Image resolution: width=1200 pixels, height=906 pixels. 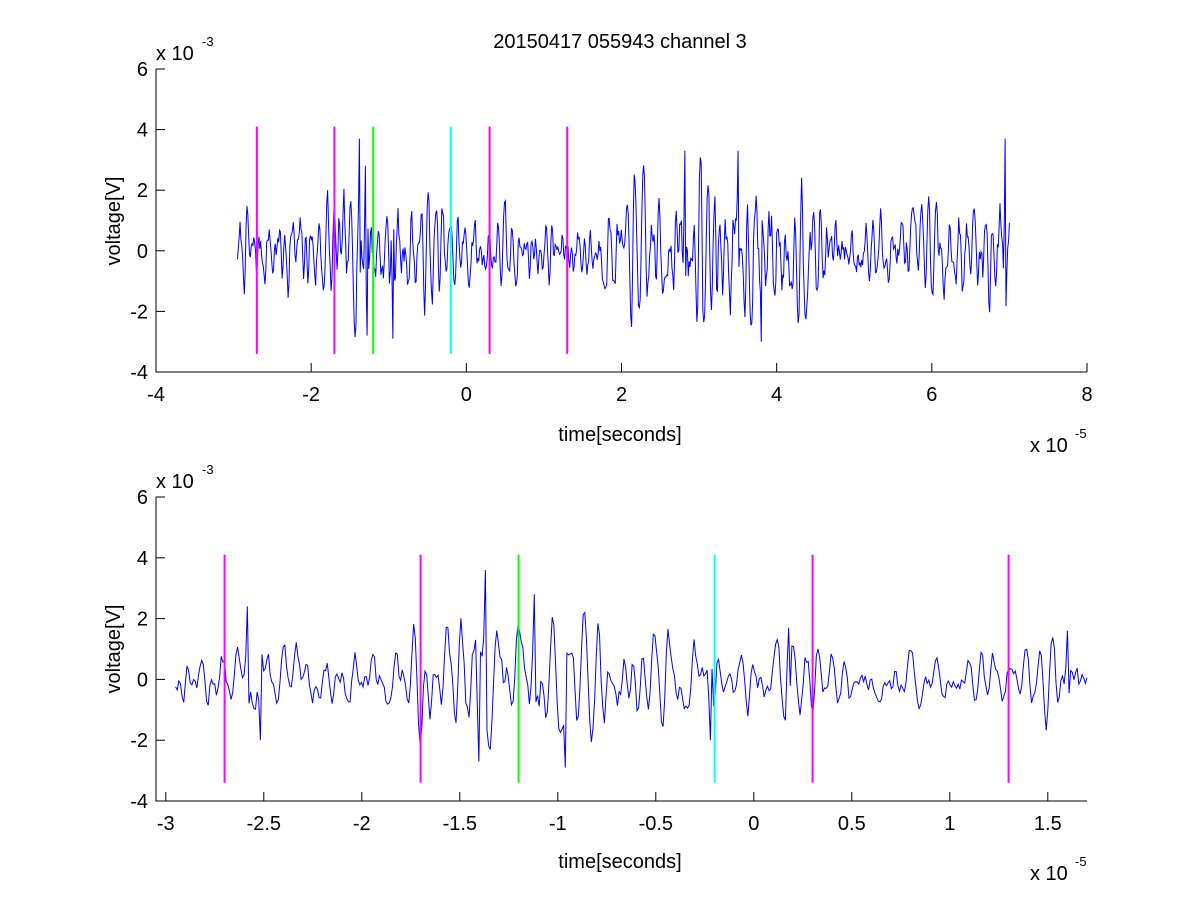 I want to click on top-x-exponent: x 10 -5, so click(x=1058, y=441).